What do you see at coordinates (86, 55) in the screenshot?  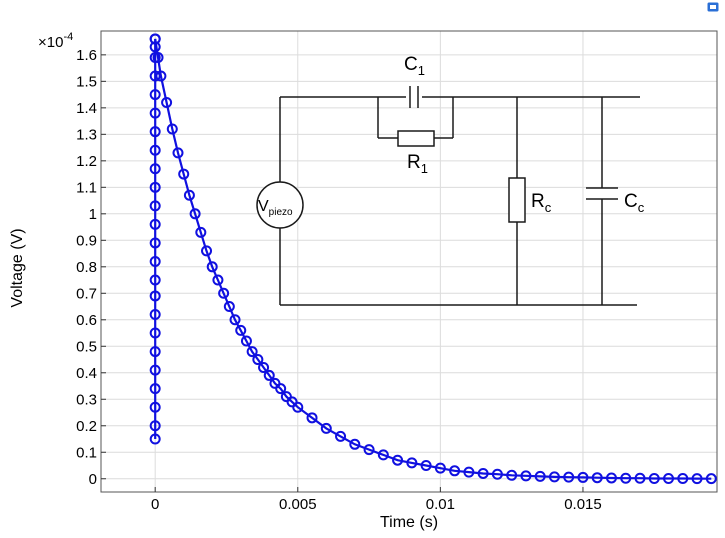 I see `y-tick-label: 1.6` at bounding box center [86, 55].